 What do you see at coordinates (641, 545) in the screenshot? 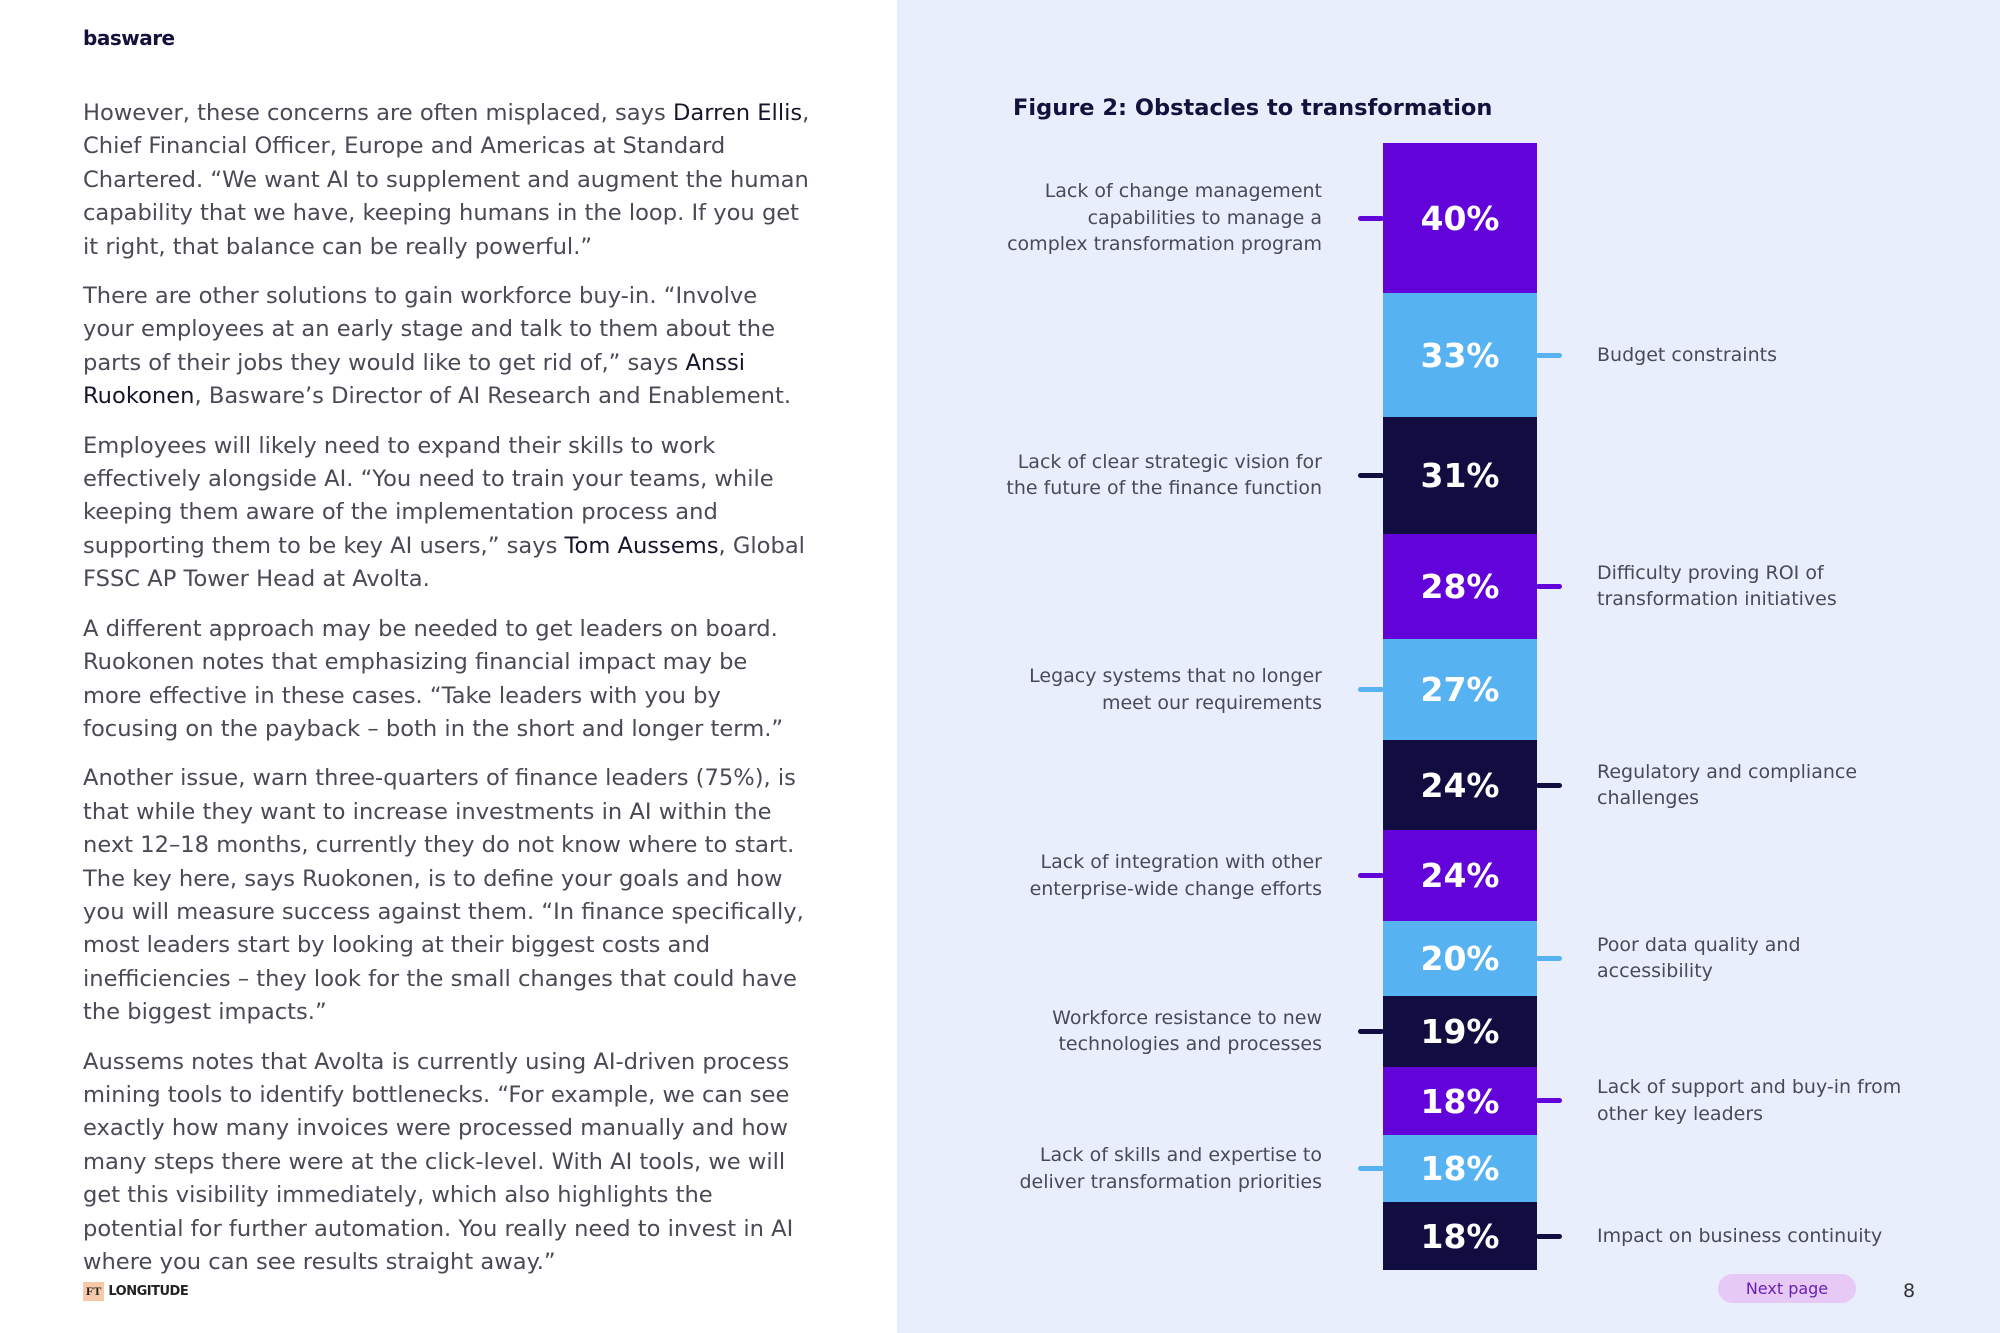
I see `person-name: Tom Aussems` at bounding box center [641, 545].